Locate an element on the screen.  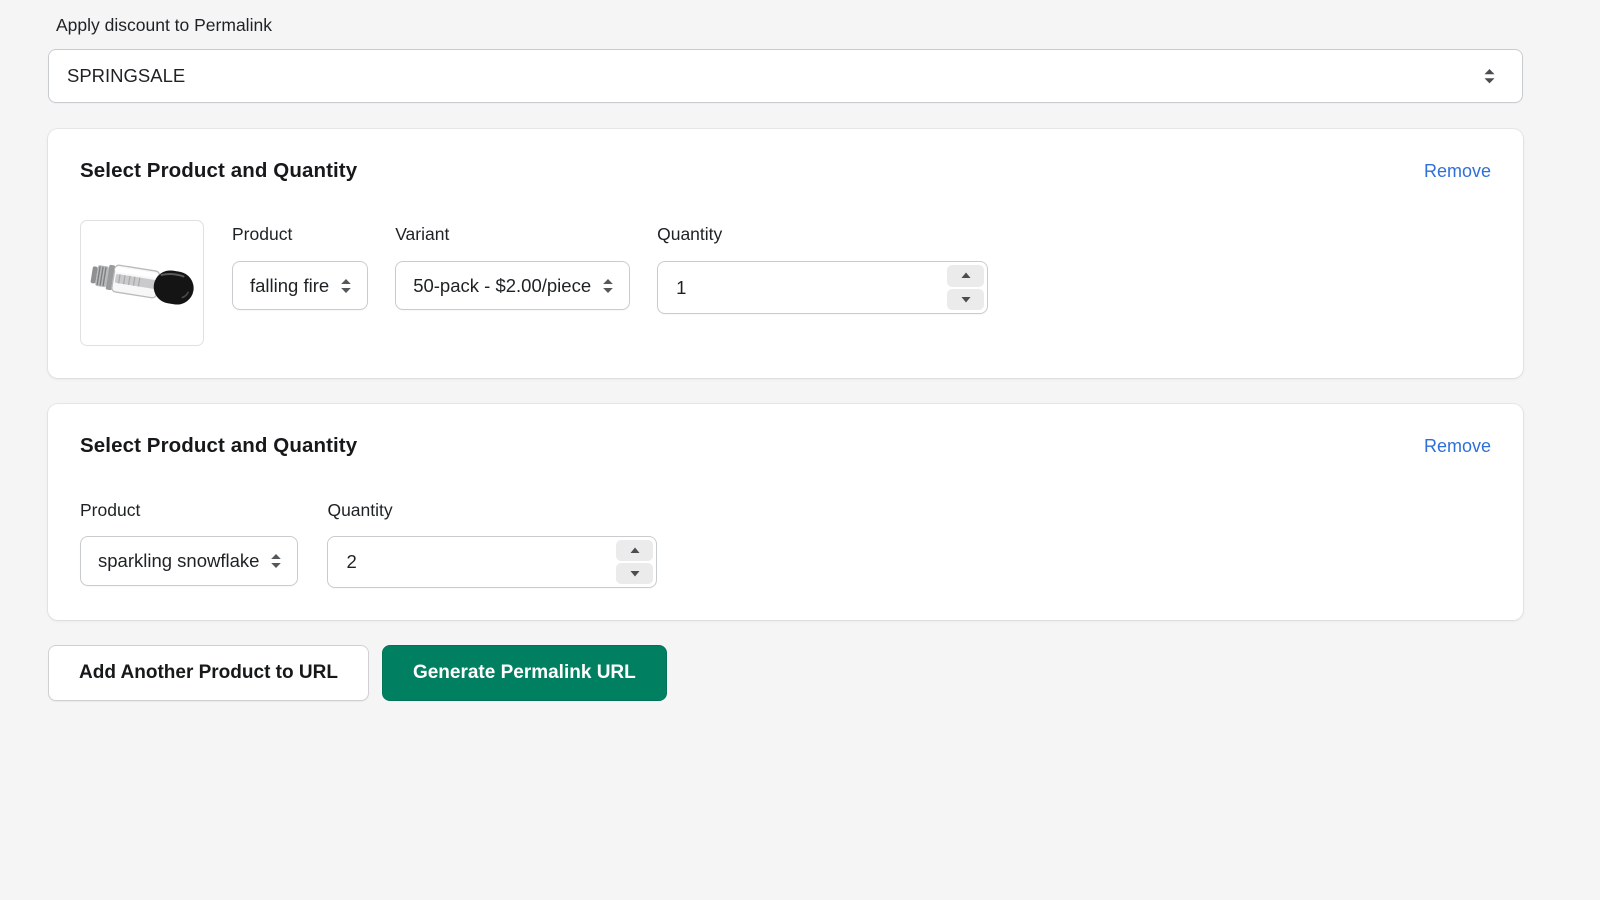
vape-cartridge-illustration is located at coordinates (142, 284).